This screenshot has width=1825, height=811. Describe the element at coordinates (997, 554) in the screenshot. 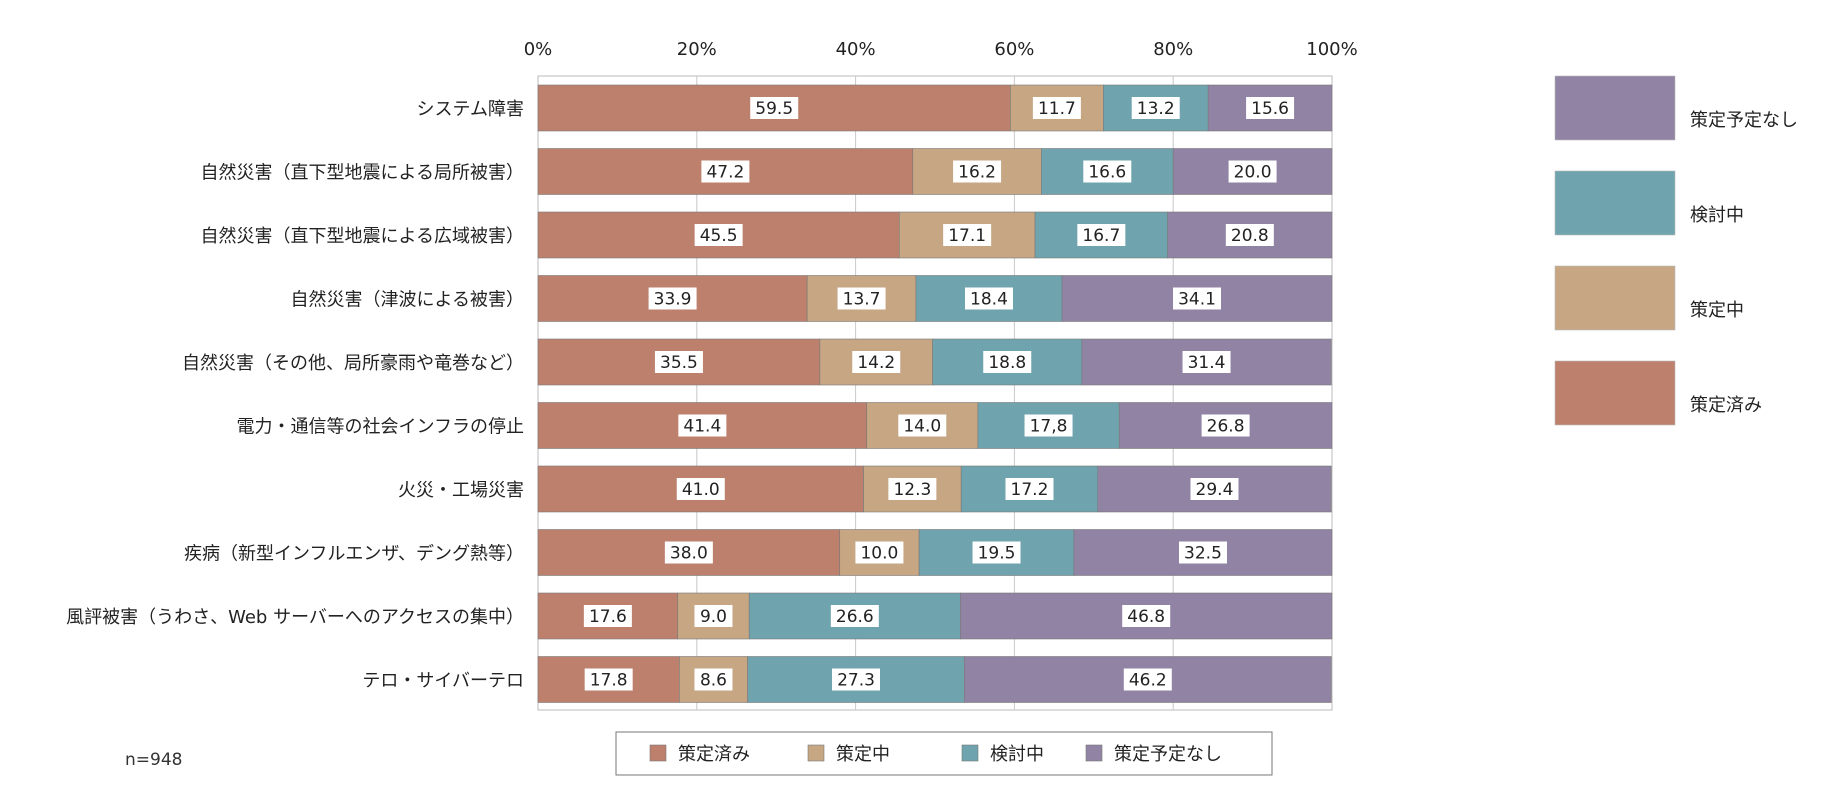

I see `data-label: 19.5` at that location.